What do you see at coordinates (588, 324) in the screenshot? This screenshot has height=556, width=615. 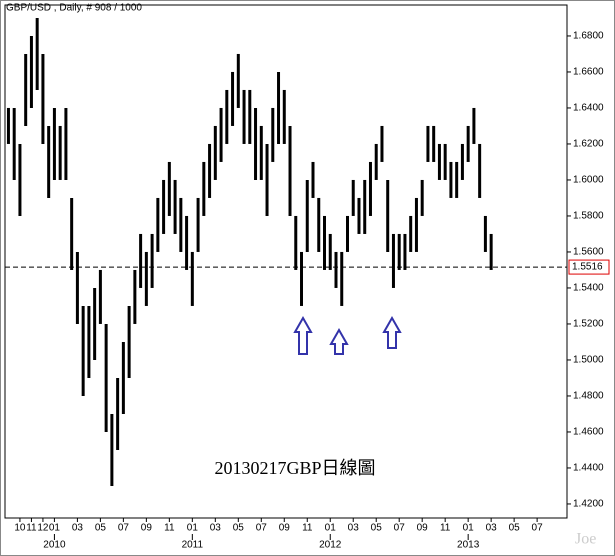 I see `y-tick-label: 1.5200` at bounding box center [588, 324].